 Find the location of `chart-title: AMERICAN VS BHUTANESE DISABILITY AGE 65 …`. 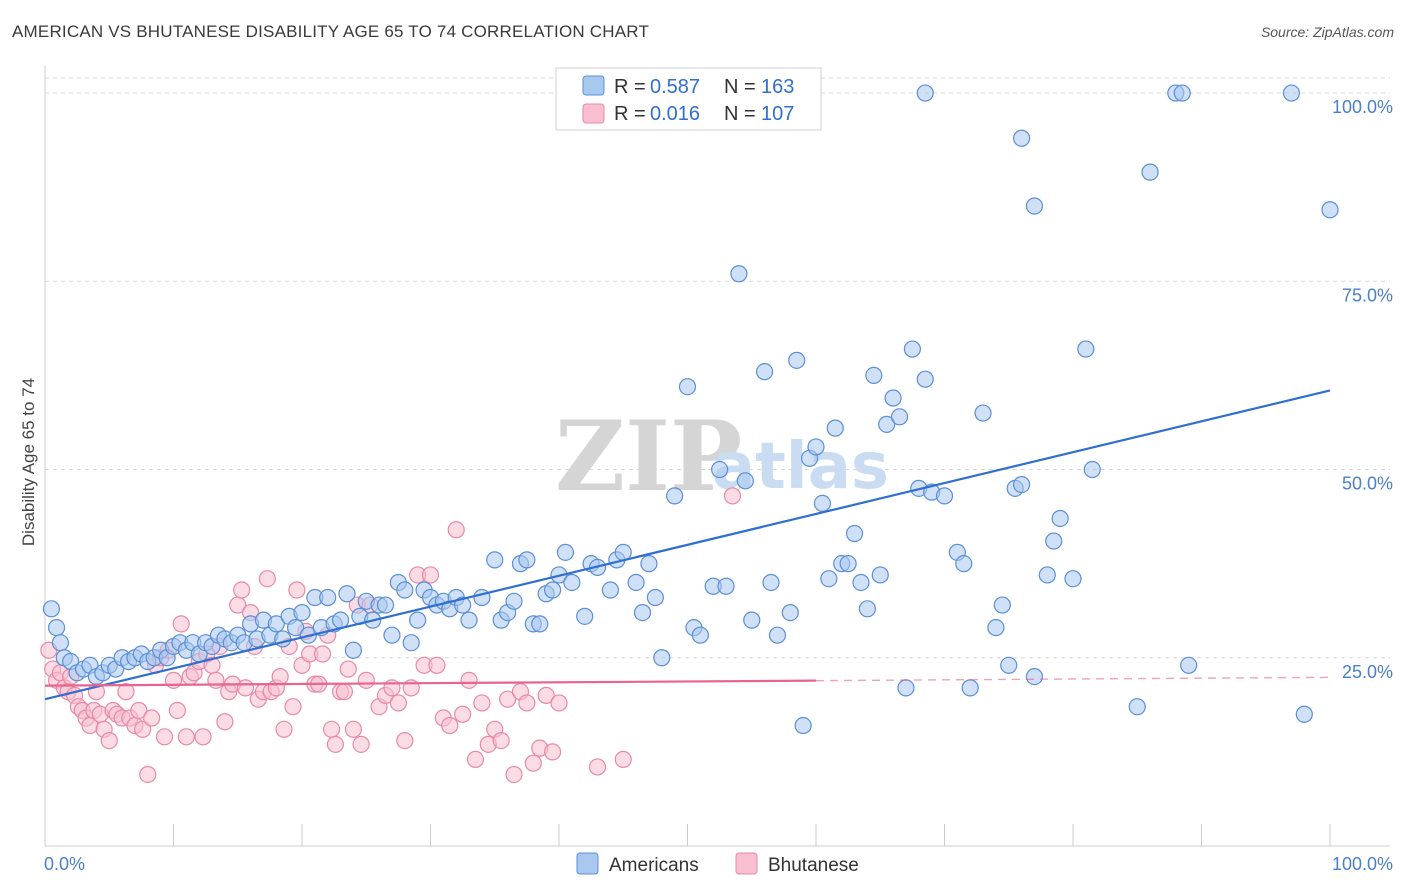

chart-title: AMERICAN VS BHUTANESE DISABILITY AGE 65 … is located at coordinates (331, 31).